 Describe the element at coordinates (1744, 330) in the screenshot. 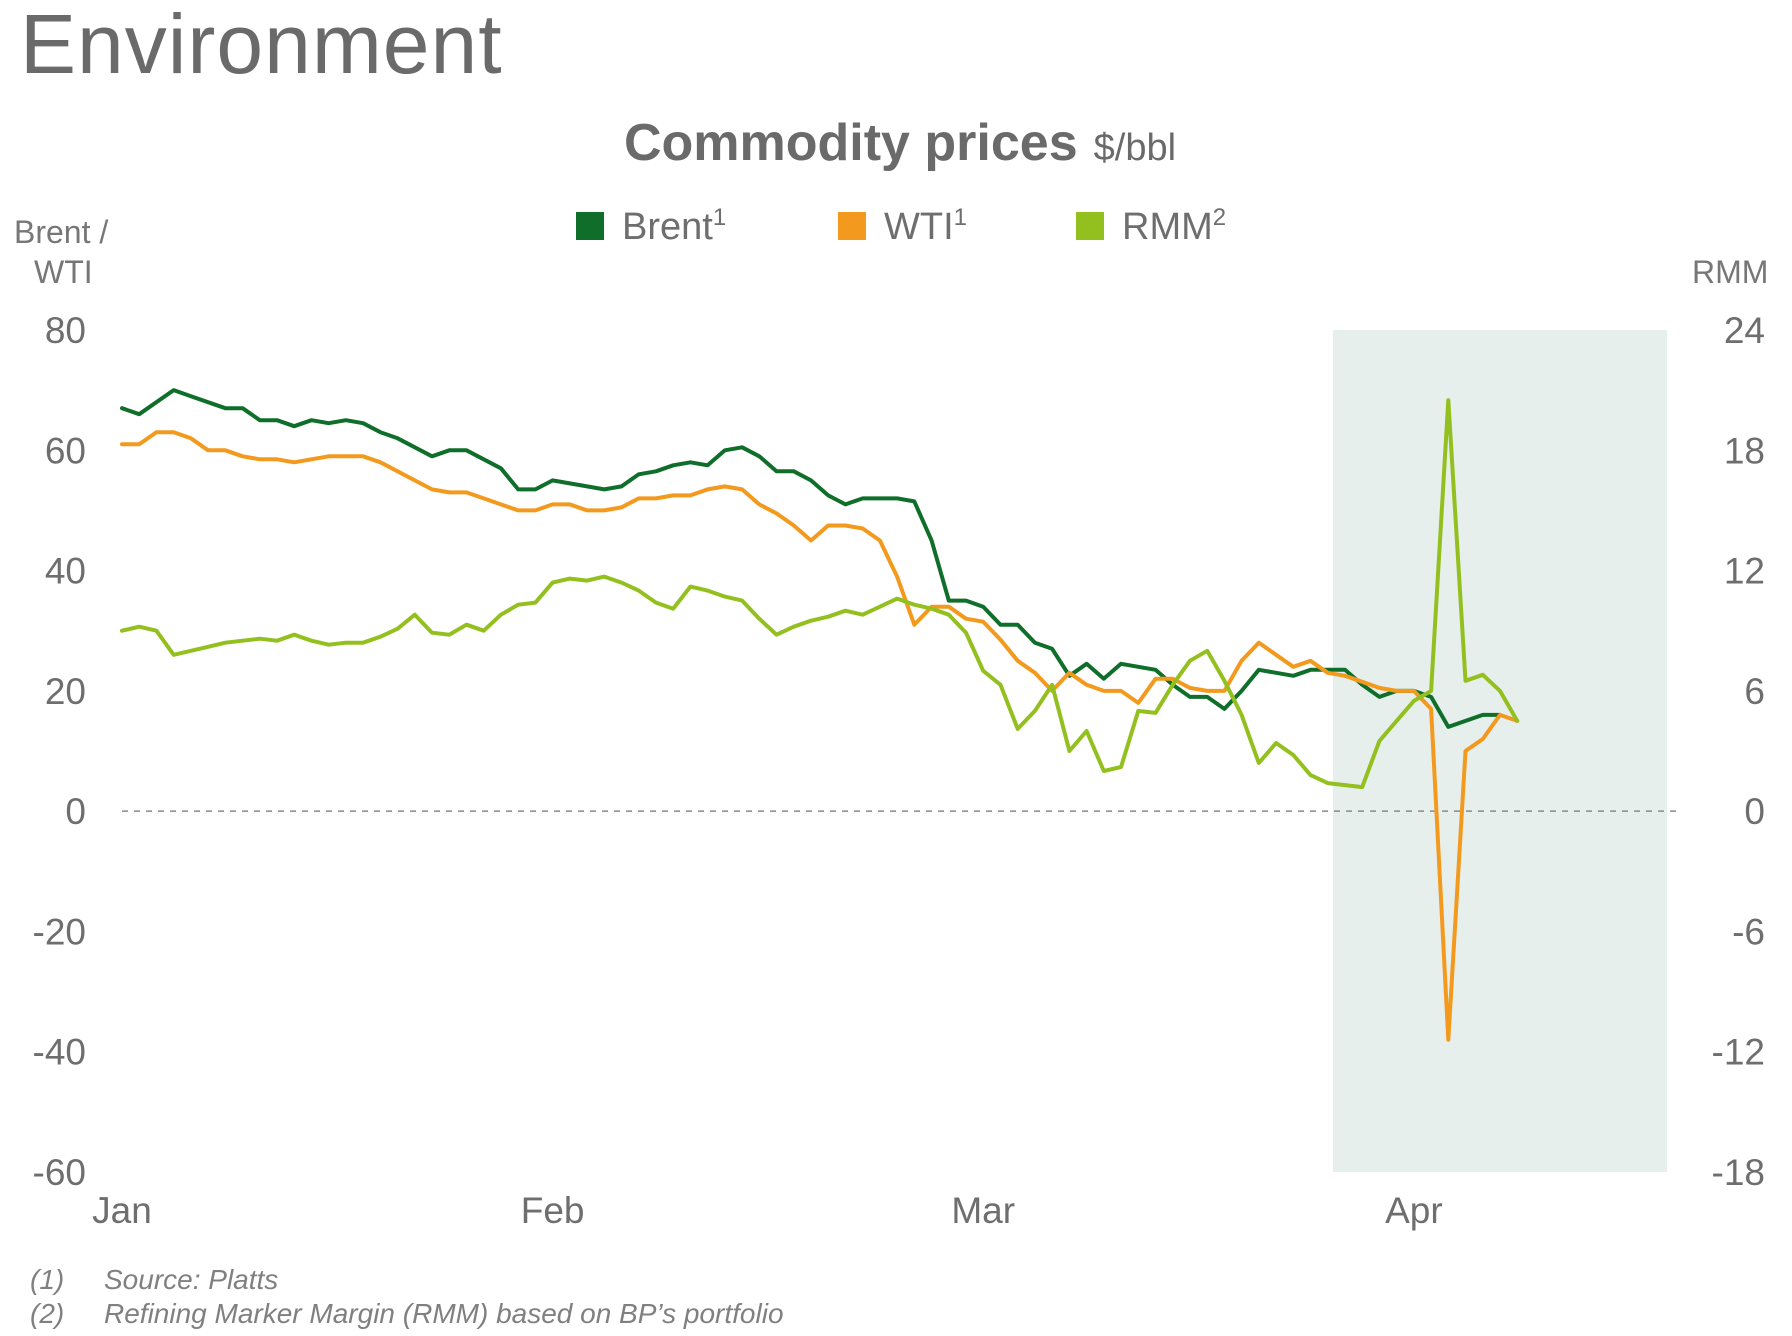

I see `y-right-tick-label: 24` at that location.